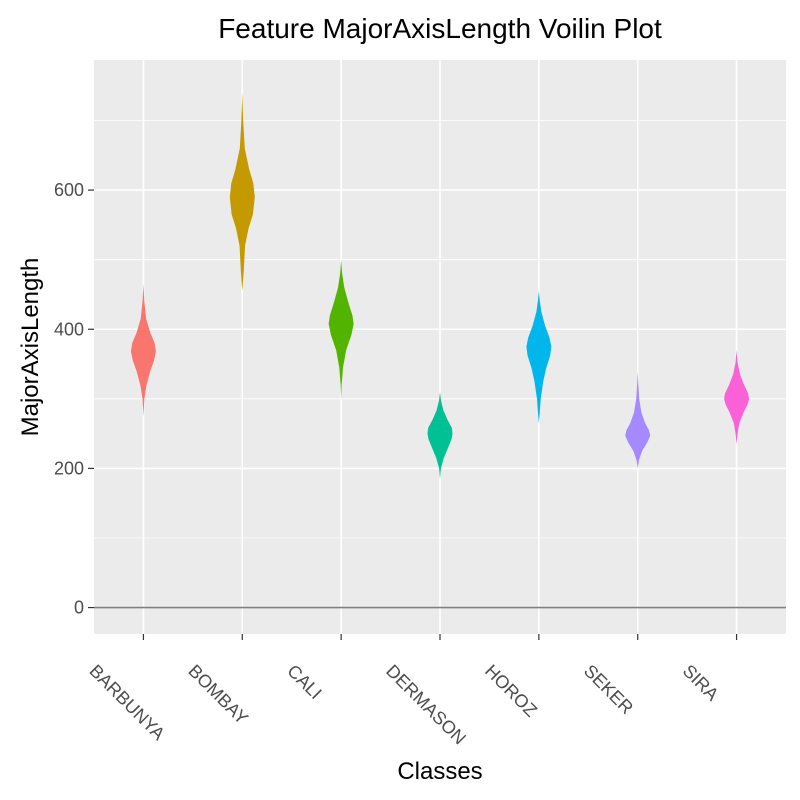 The width and height of the screenshot is (800, 800). I want to click on x-tick-label-dermason: DERMASON, so click(426, 705).